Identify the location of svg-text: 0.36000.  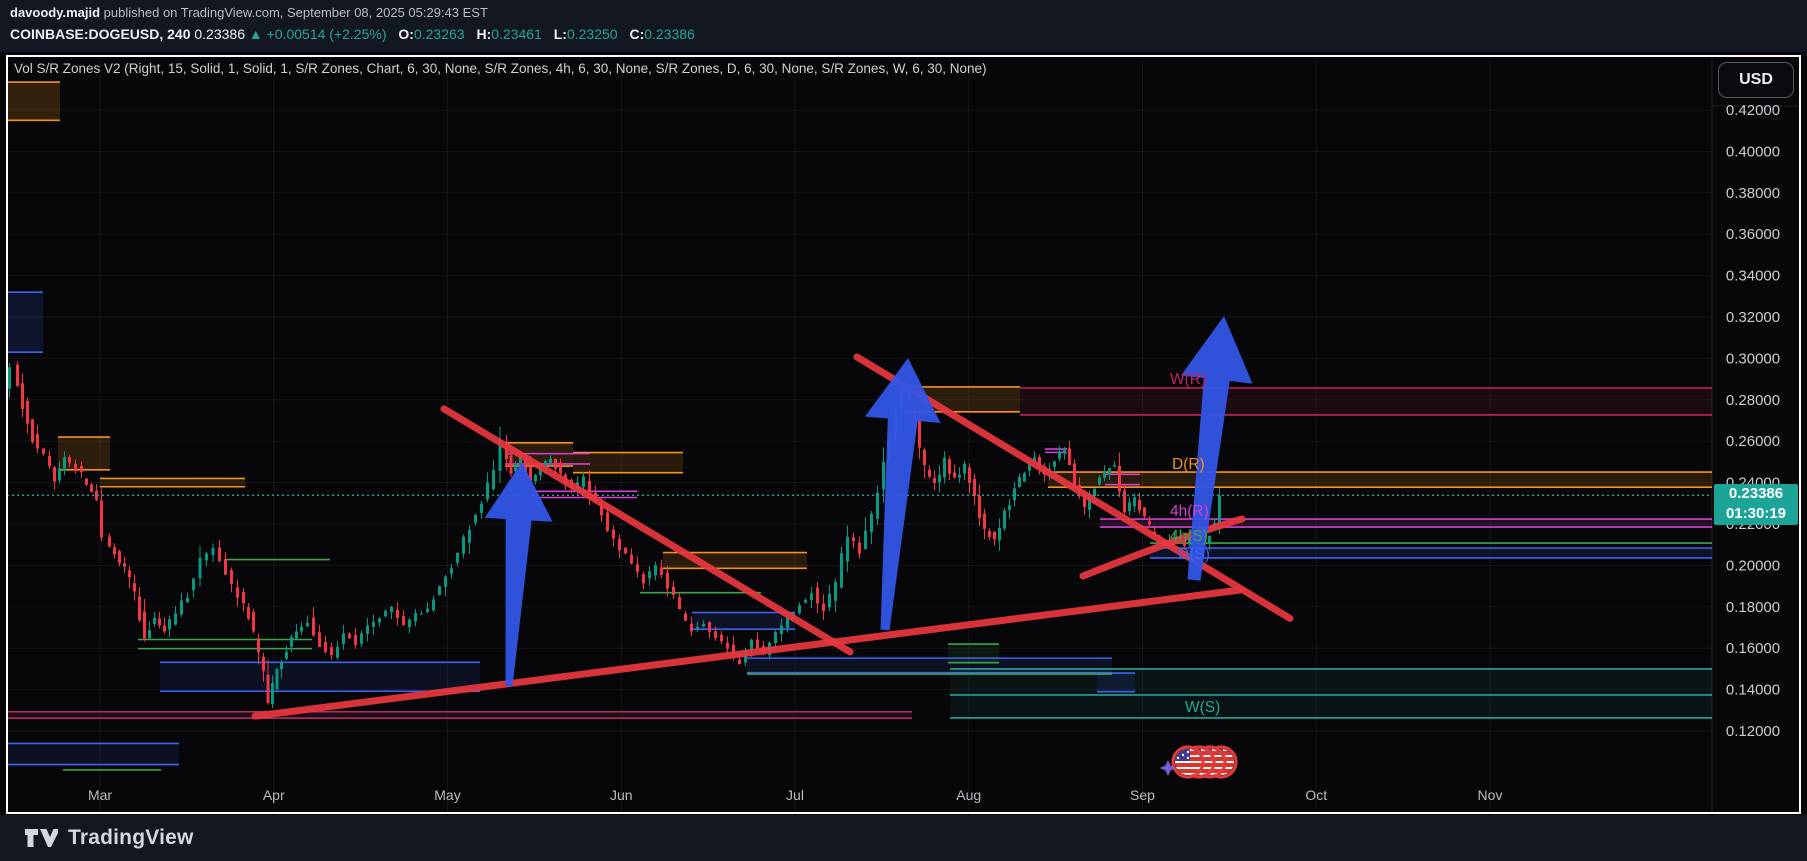
(1753, 234).